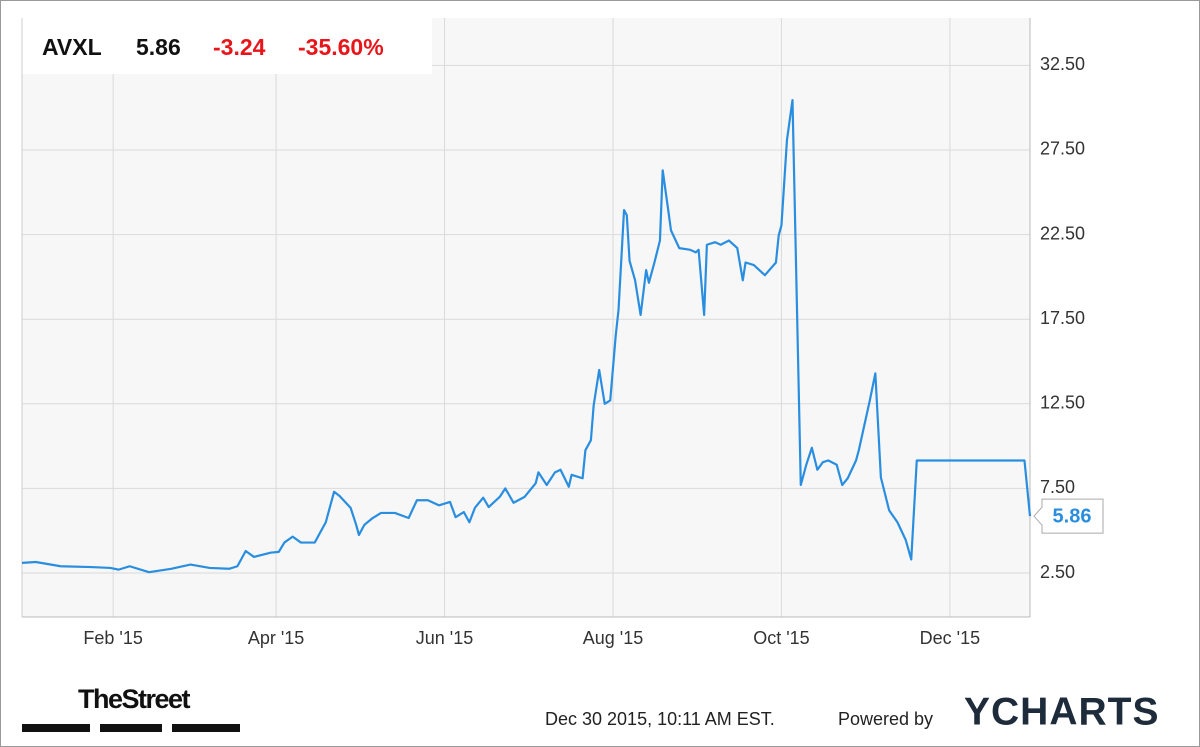 This screenshot has width=1200, height=747. Describe the element at coordinates (134, 699) in the screenshot. I see `brand: TheStreet` at that location.